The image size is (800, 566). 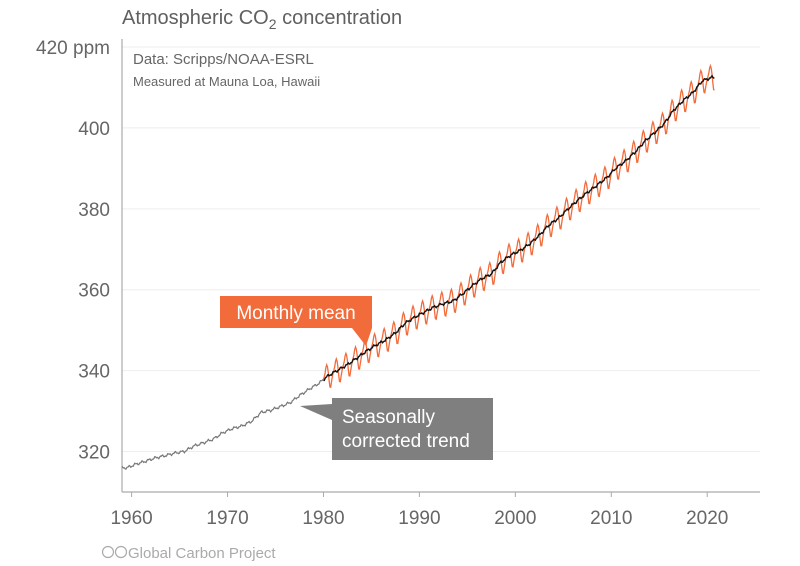 What do you see at coordinates (707, 518) in the screenshot?
I see `x-tick-label: 2020` at bounding box center [707, 518].